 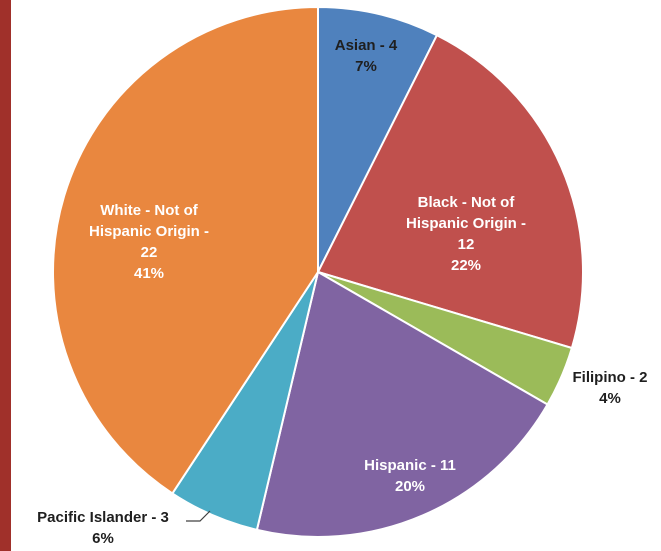 I want to click on slice-label-line: 22, so click(x=149, y=252).